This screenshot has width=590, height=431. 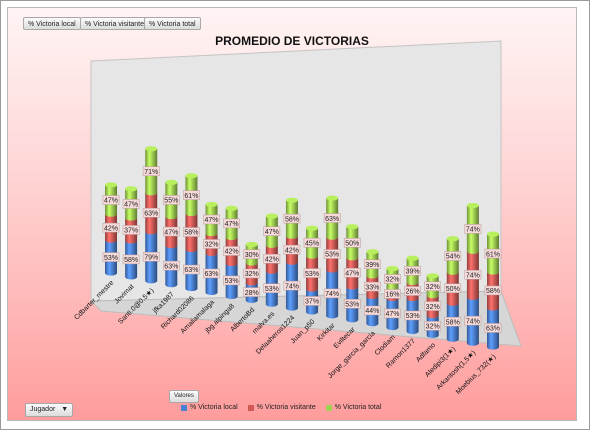 I want to click on data-label: 39%, so click(x=372, y=265).